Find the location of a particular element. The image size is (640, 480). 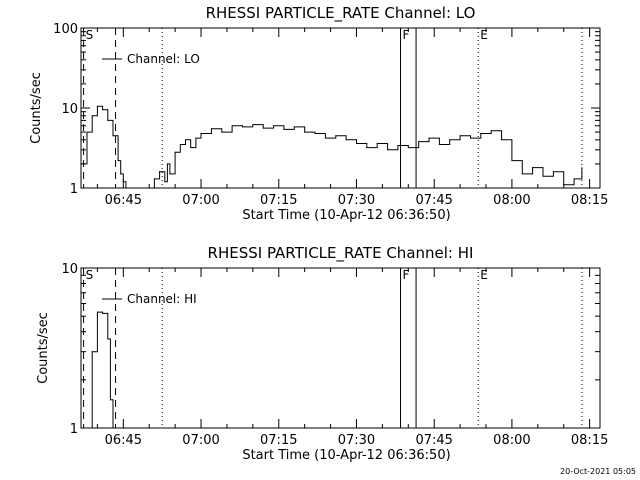

chart-title: RHESSI PARTICLE_RATE Channel: HI is located at coordinates (341, 253).